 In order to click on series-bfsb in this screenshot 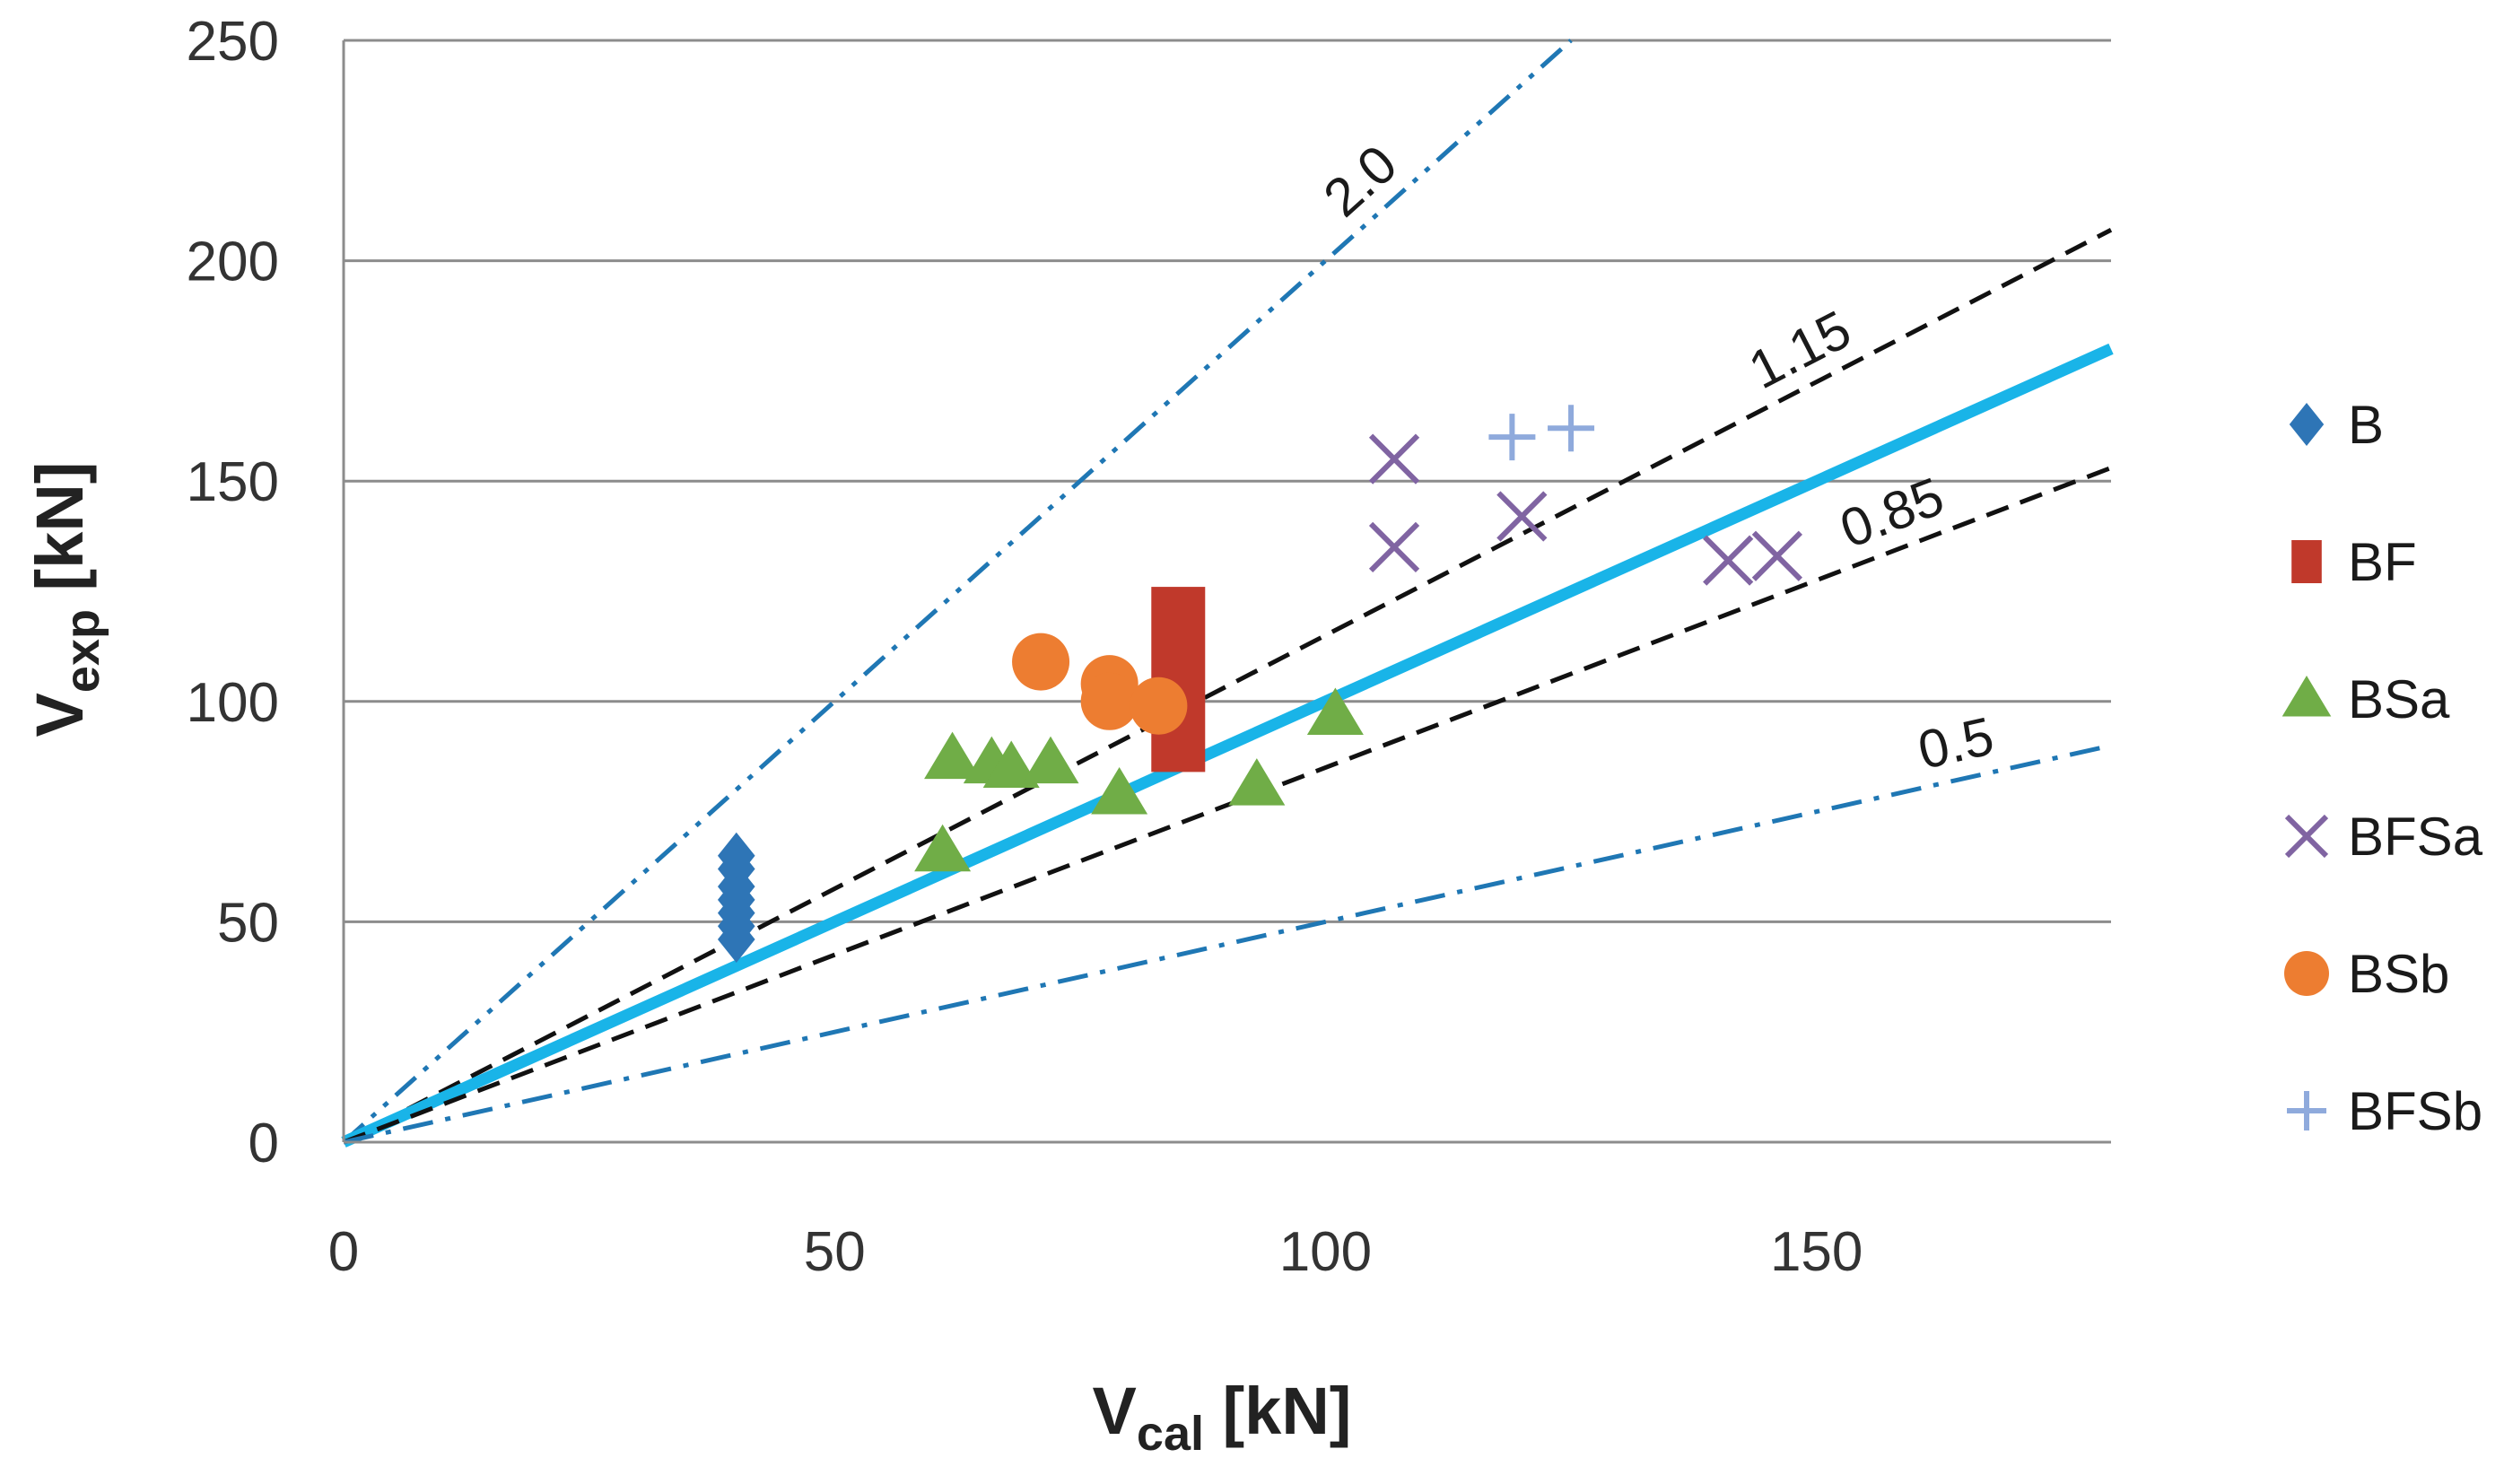, I will do `click(1541, 433)`.